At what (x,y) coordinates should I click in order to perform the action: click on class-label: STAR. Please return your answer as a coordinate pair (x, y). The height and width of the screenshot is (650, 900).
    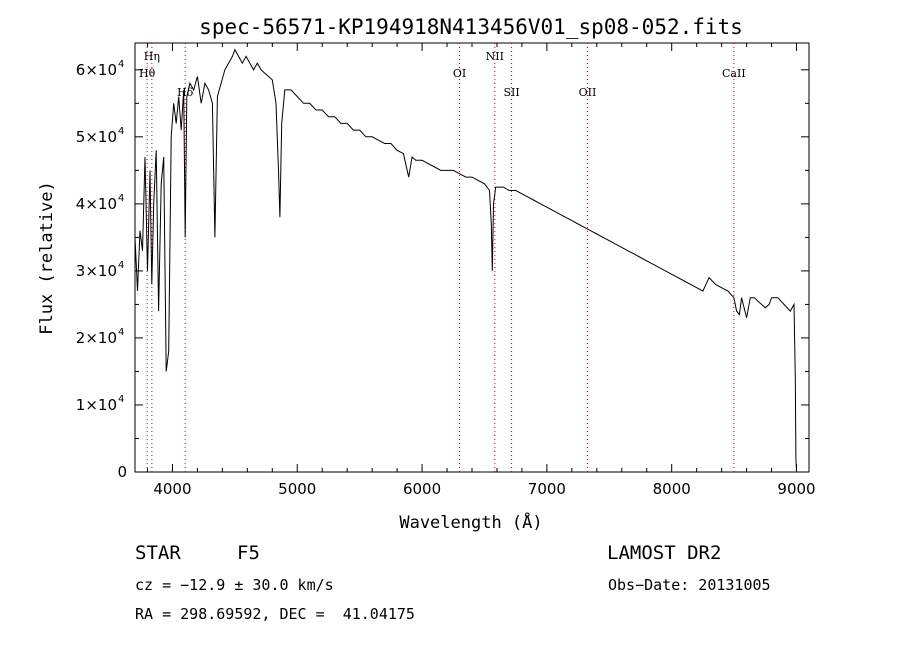
    Looking at the image, I should click on (158, 553).